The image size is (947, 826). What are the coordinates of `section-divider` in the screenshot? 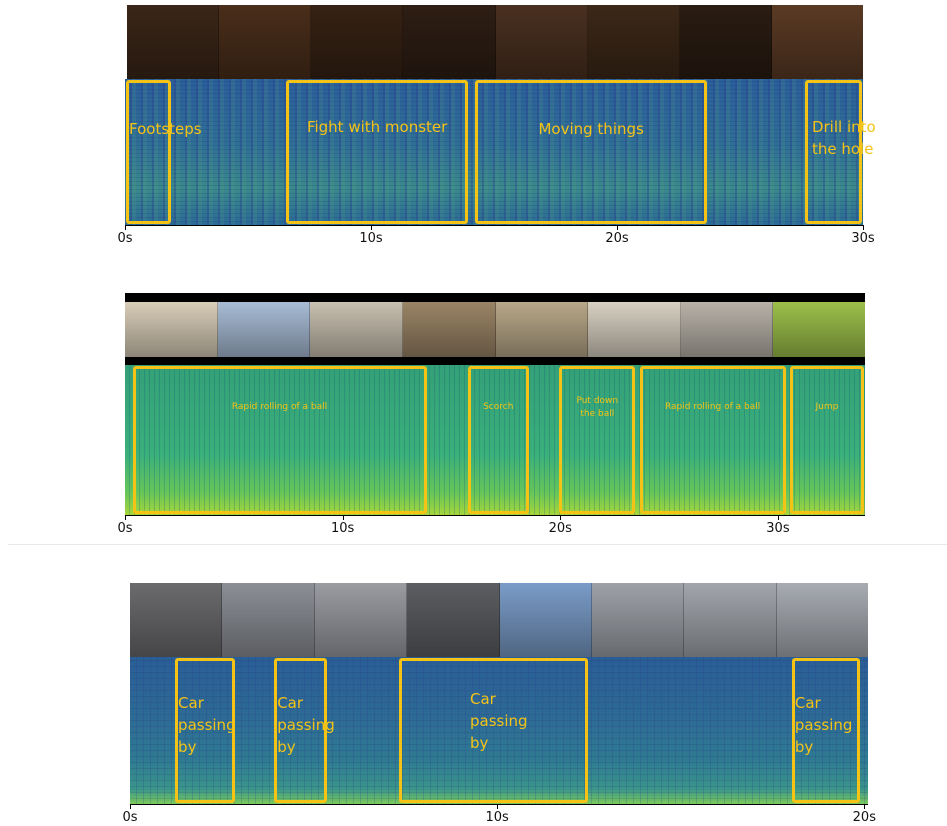 It's located at (477, 544).